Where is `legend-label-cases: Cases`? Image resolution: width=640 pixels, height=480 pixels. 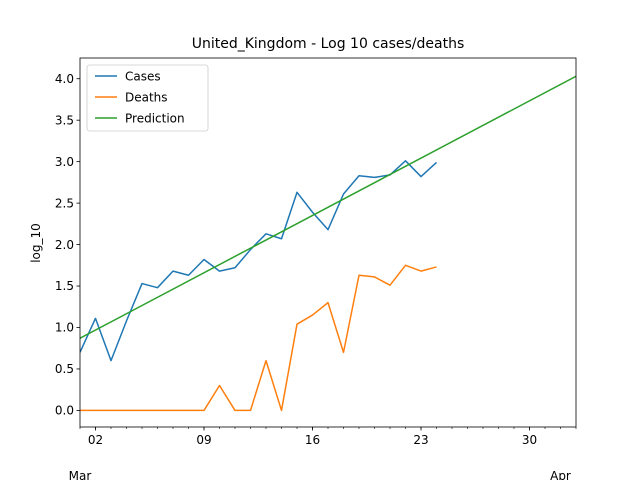
legend-label-cases: Cases is located at coordinates (143, 76).